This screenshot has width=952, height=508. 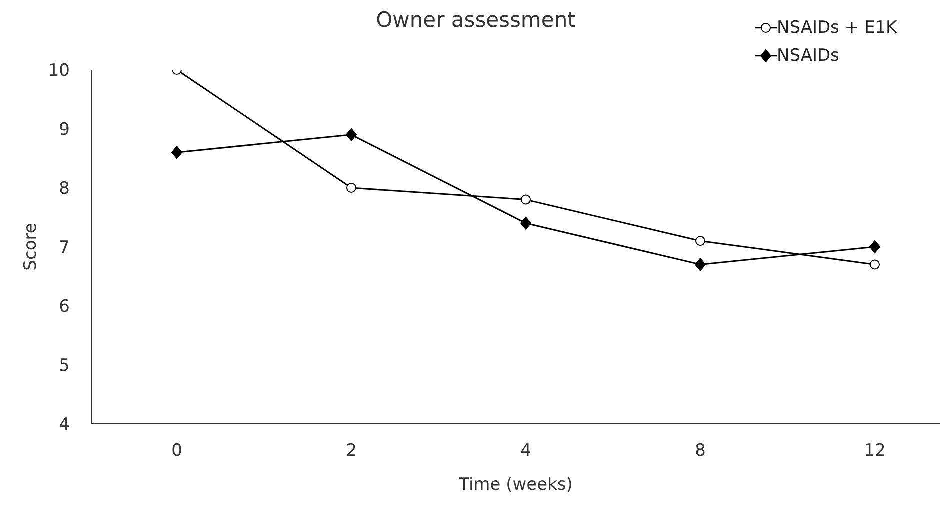 I want to click on x-tick-label: 12, so click(x=875, y=451).